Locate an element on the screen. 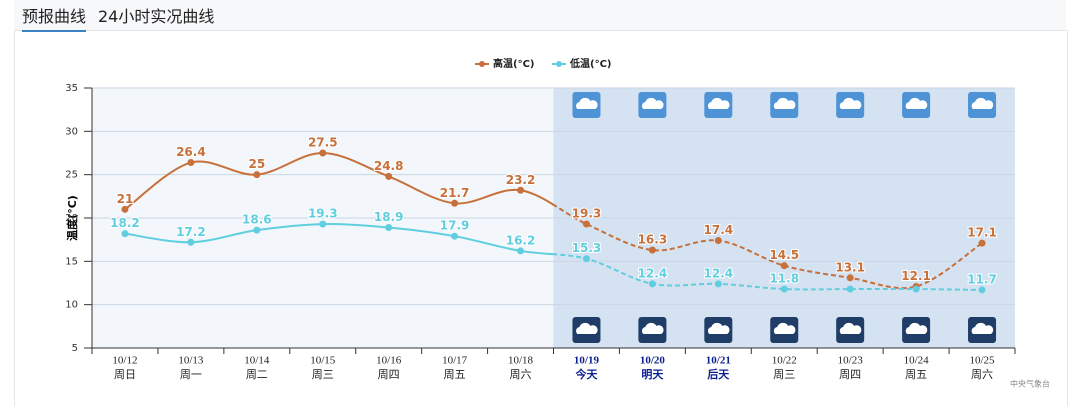 The height and width of the screenshot is (406, 1080). data-label: 13.1 is located at coordinates (850, 267).